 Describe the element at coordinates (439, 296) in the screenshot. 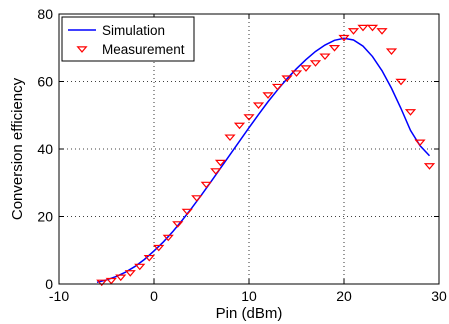

I see `x-tick-label: 30` at that location.